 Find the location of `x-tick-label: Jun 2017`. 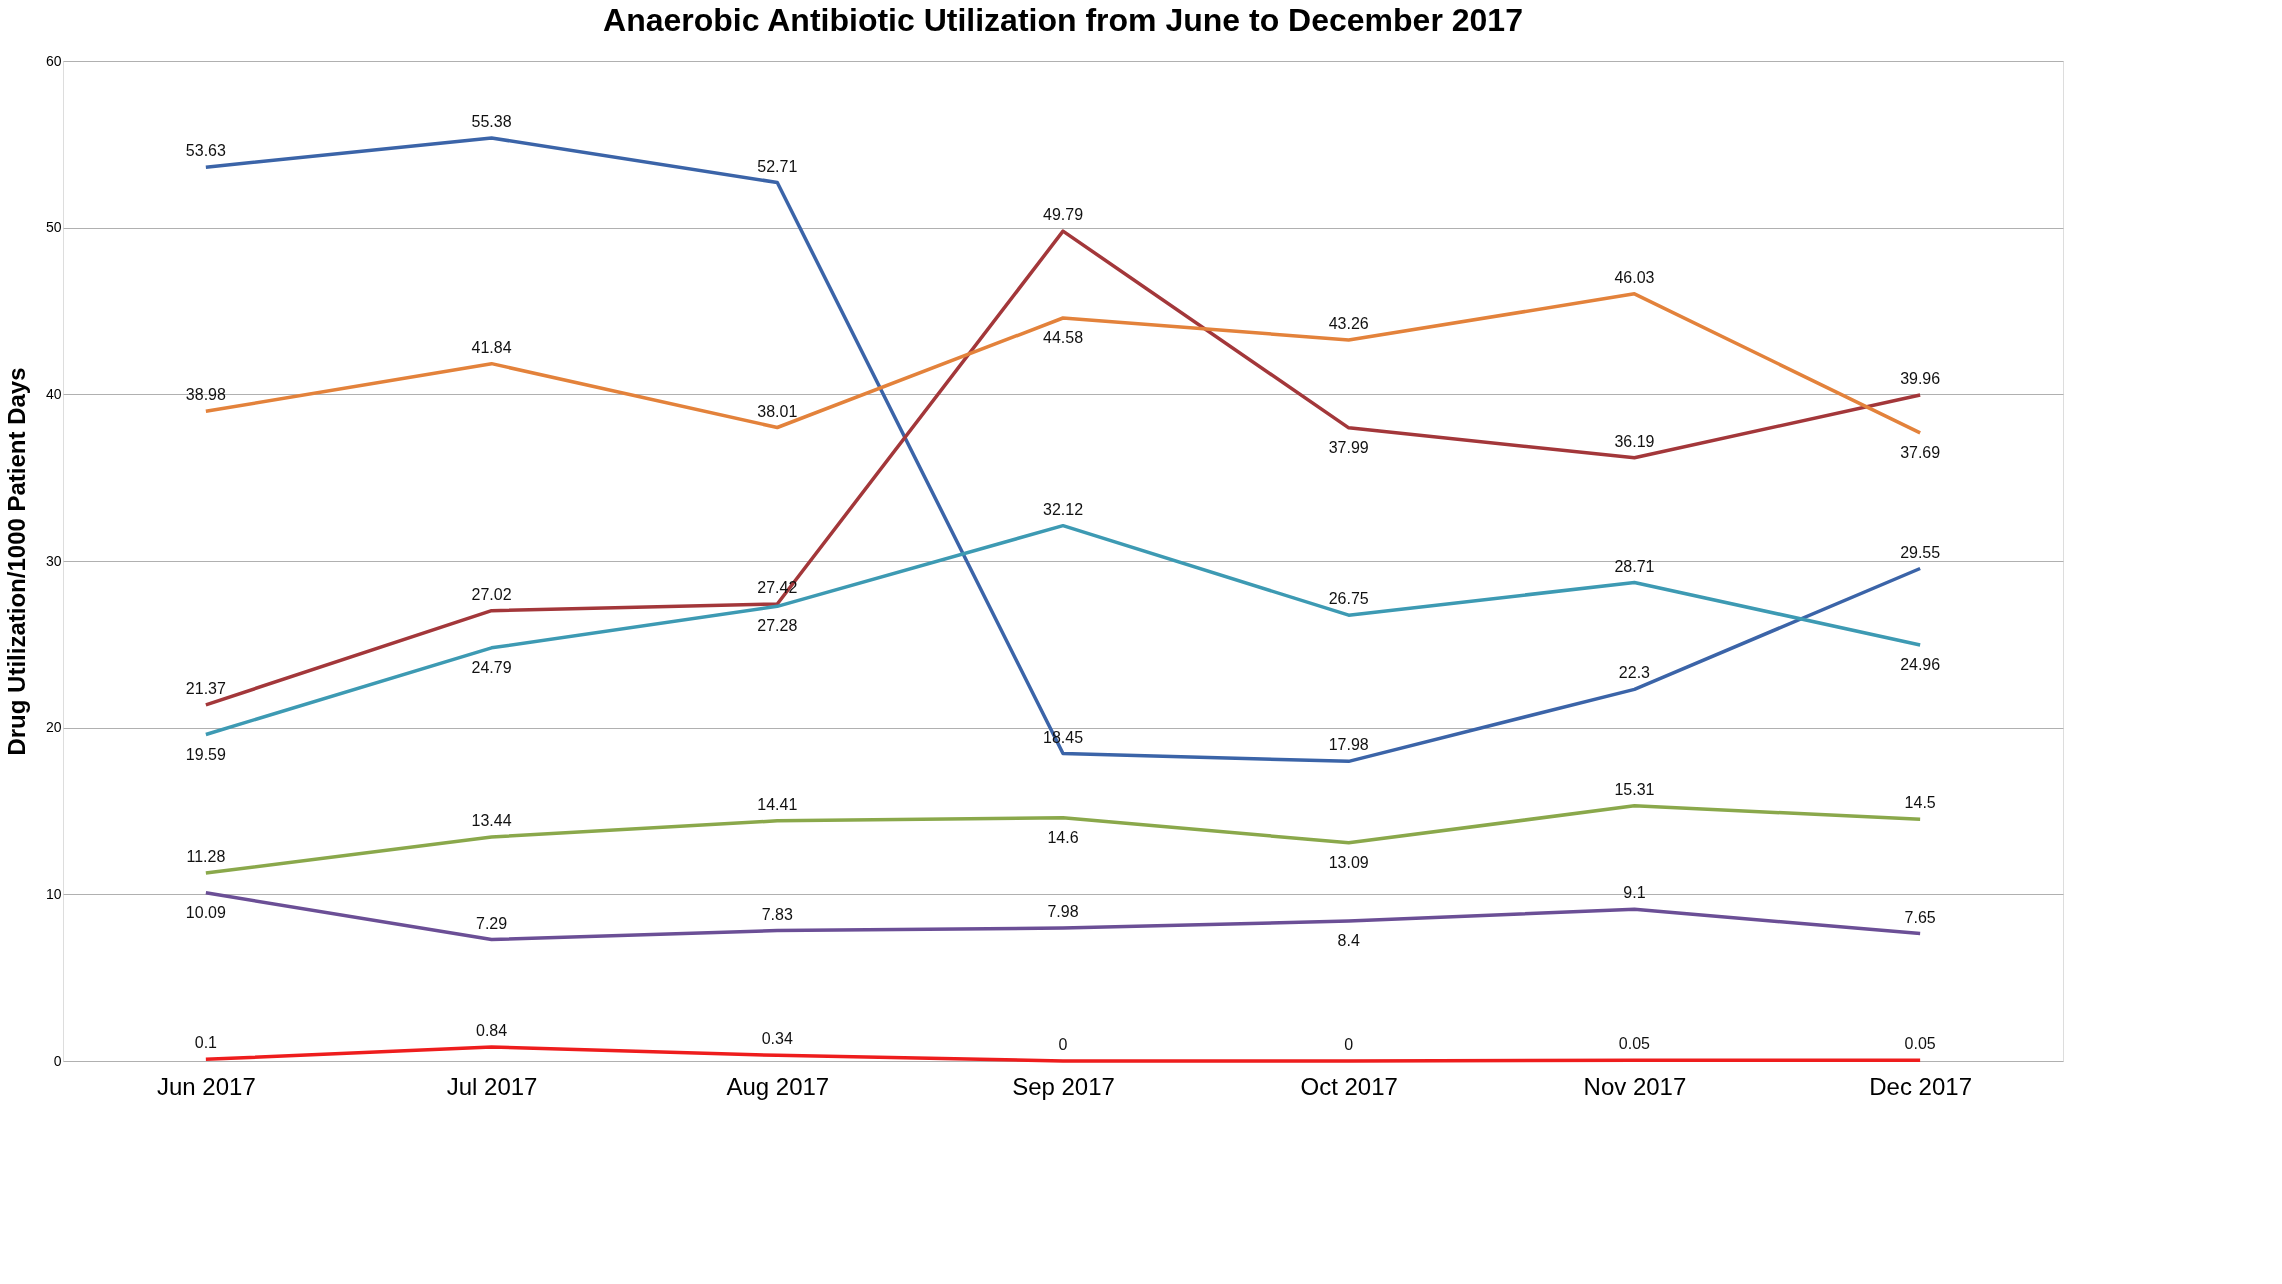

x-tick-label: Jun 2017 is located at coordinates (206, 1086).